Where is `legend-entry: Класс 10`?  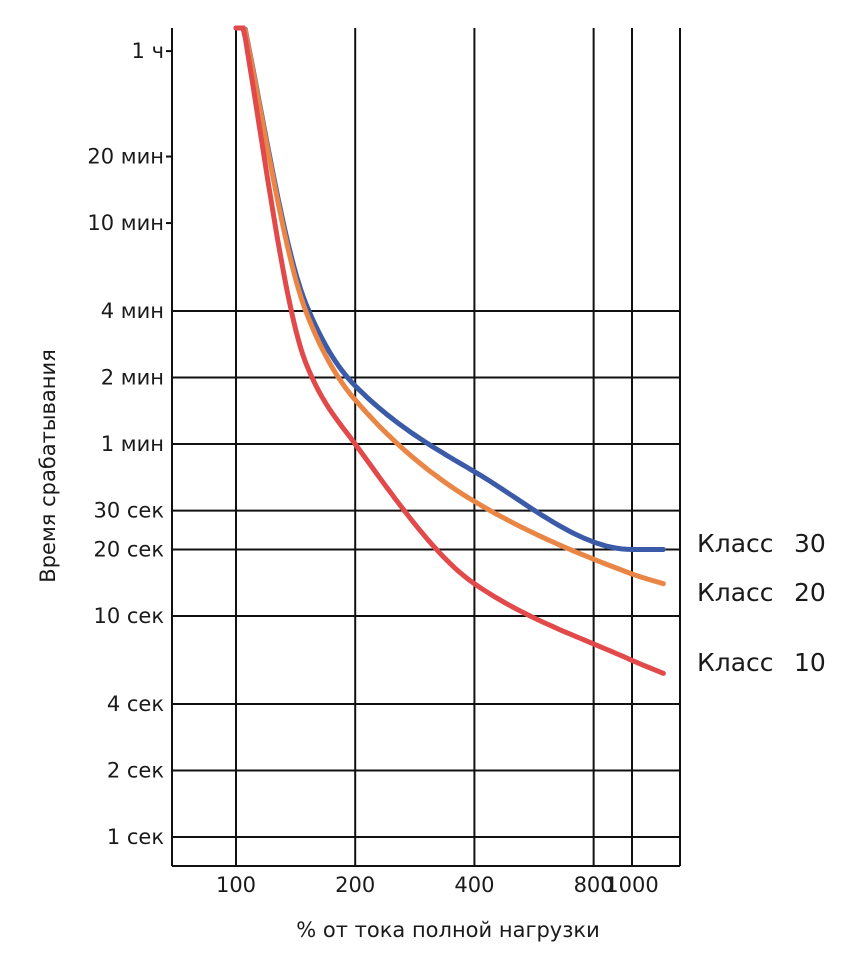 legend-entry: Класс 10 is located at coordinates (761, 662).